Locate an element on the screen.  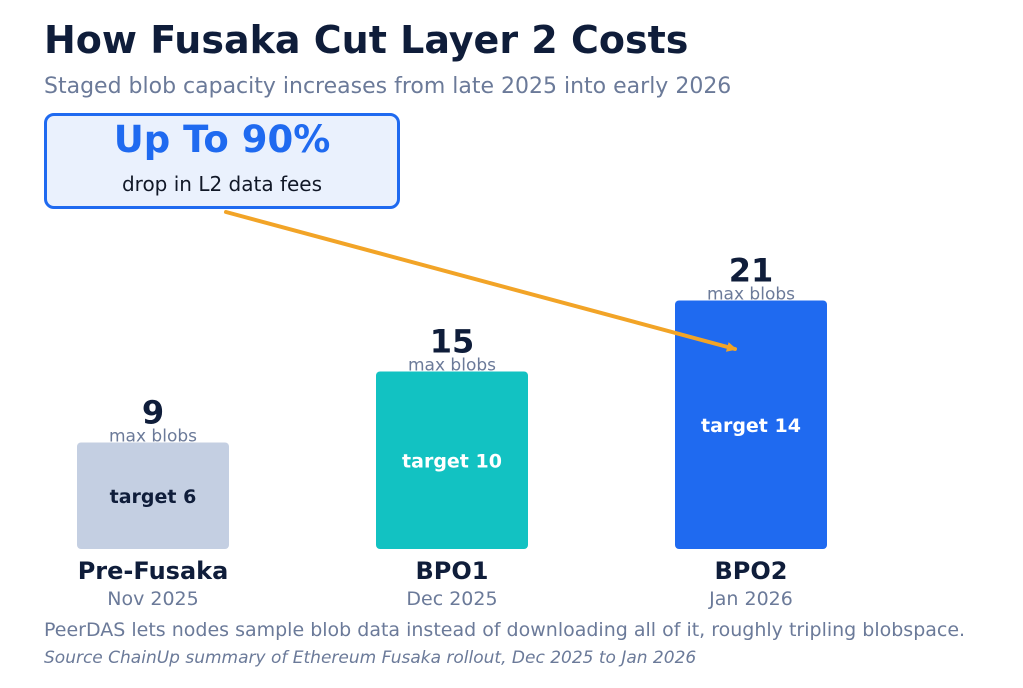
fee-drop-callout: Up To 90% drop in L2 data fees is located at coordinates (222, 161).